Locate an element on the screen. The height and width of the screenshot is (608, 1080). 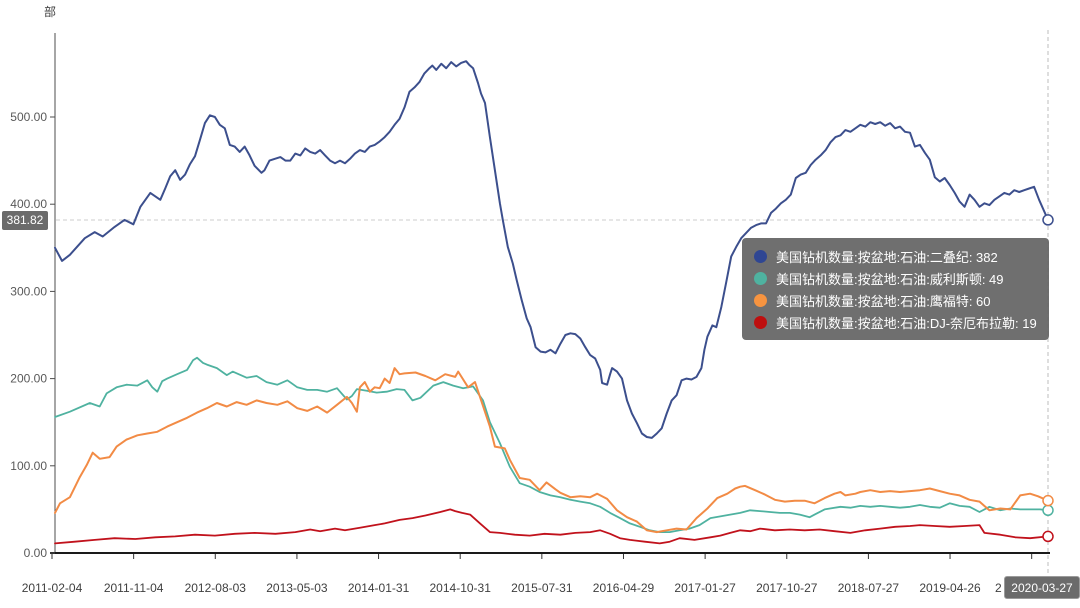
x-tick-label: 2011-11-04 is located at coordinates (134, 588).